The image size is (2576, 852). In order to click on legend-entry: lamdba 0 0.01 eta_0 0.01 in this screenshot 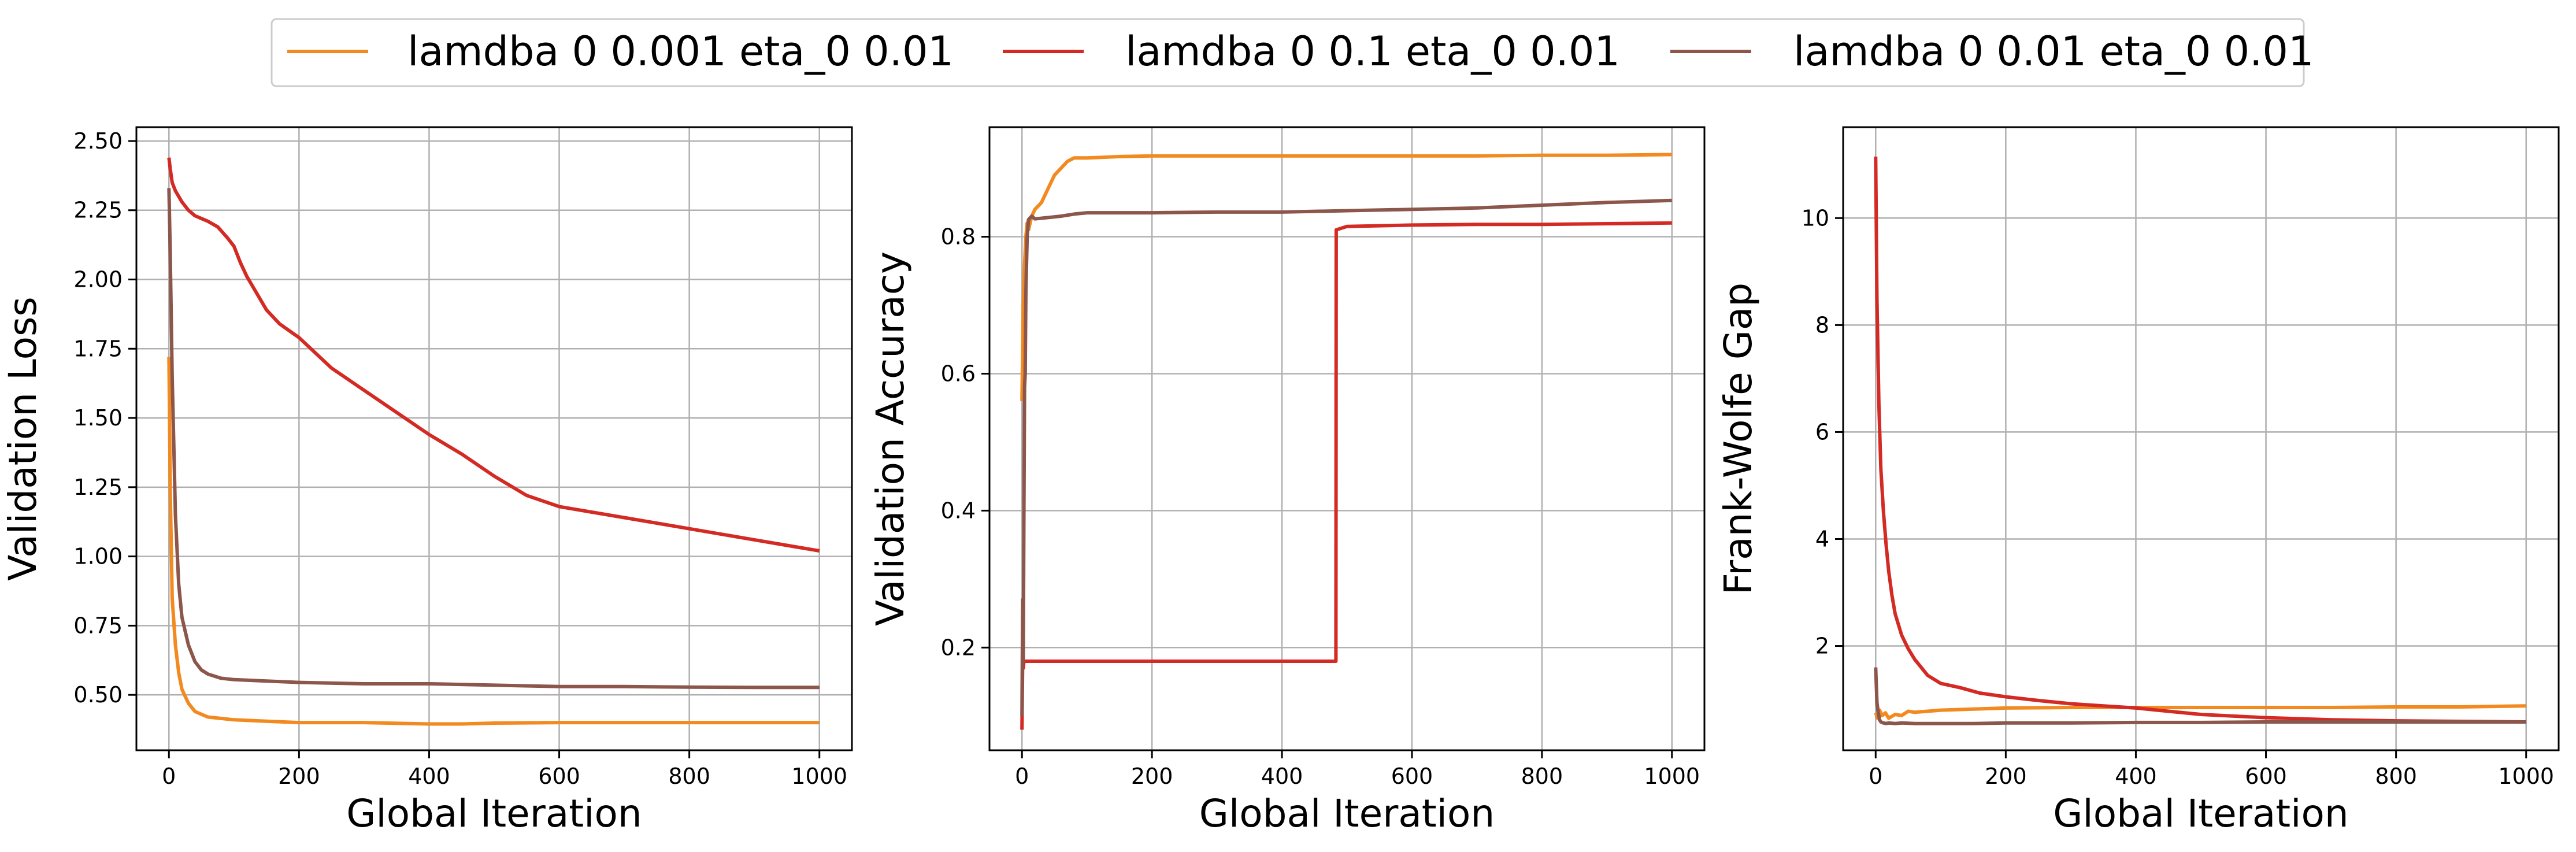, I will do `click(1992, 51)`.